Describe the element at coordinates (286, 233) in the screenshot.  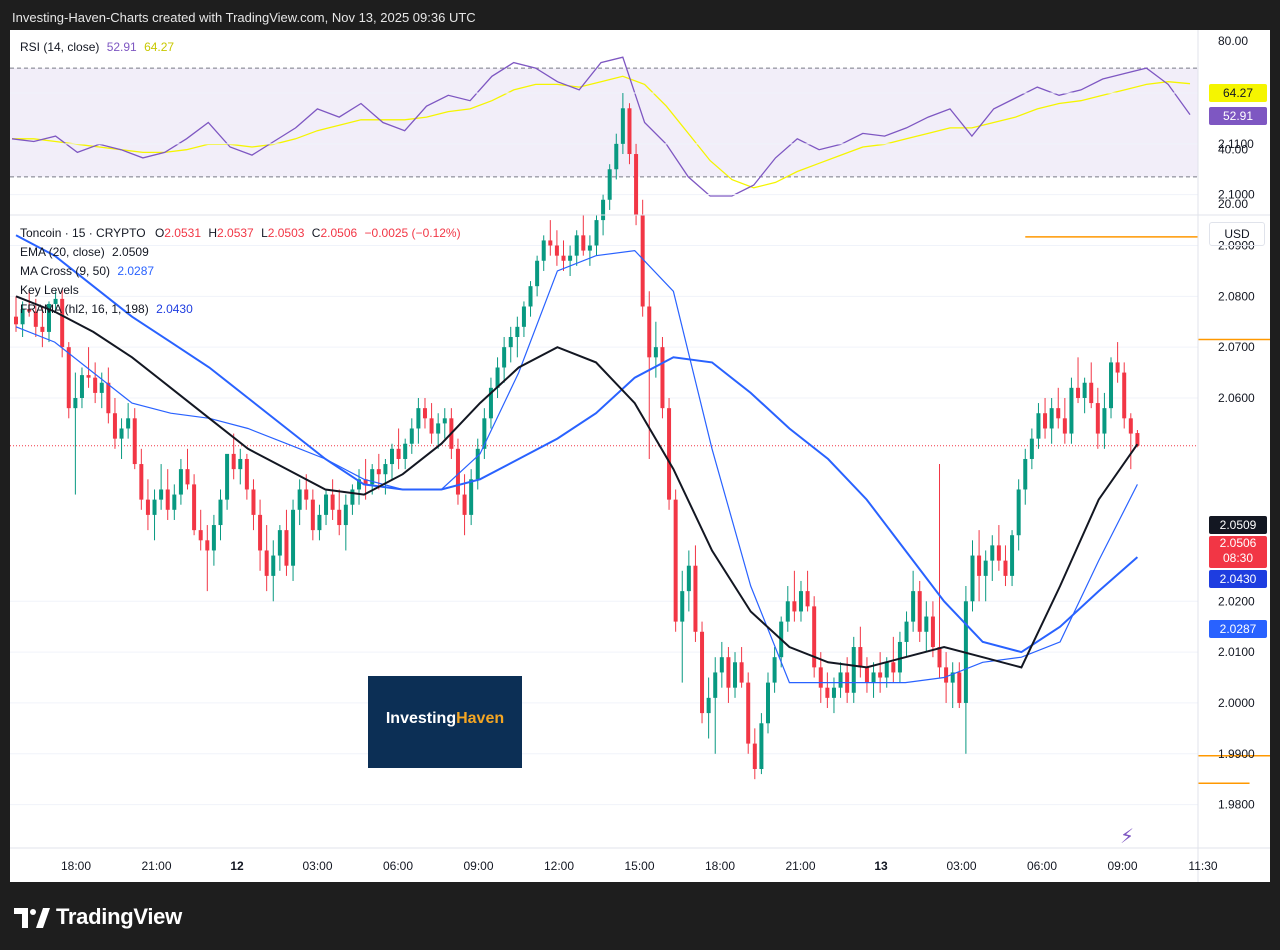
I see `low-value: 2.0503` at that location.